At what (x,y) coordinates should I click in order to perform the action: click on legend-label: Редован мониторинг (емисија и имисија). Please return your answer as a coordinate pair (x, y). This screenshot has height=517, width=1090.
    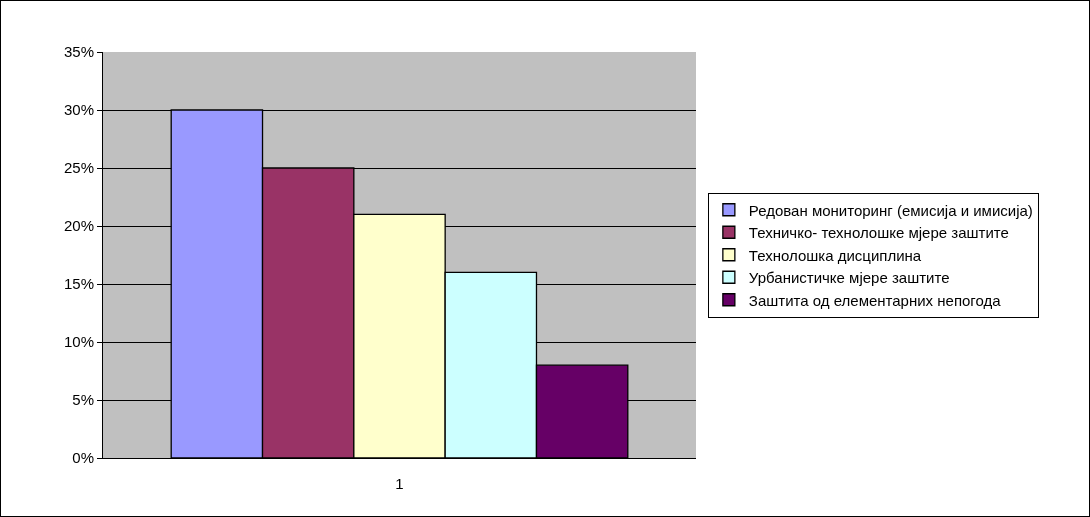
    Looking at the image, I should click on (890, 210).